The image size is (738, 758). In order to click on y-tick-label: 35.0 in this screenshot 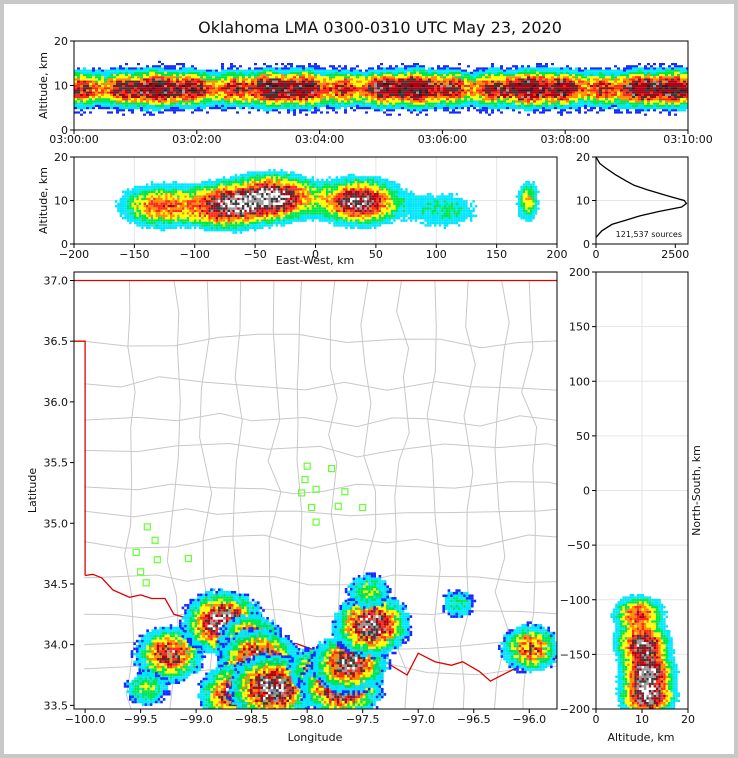, I will do `click(56, 523)`.